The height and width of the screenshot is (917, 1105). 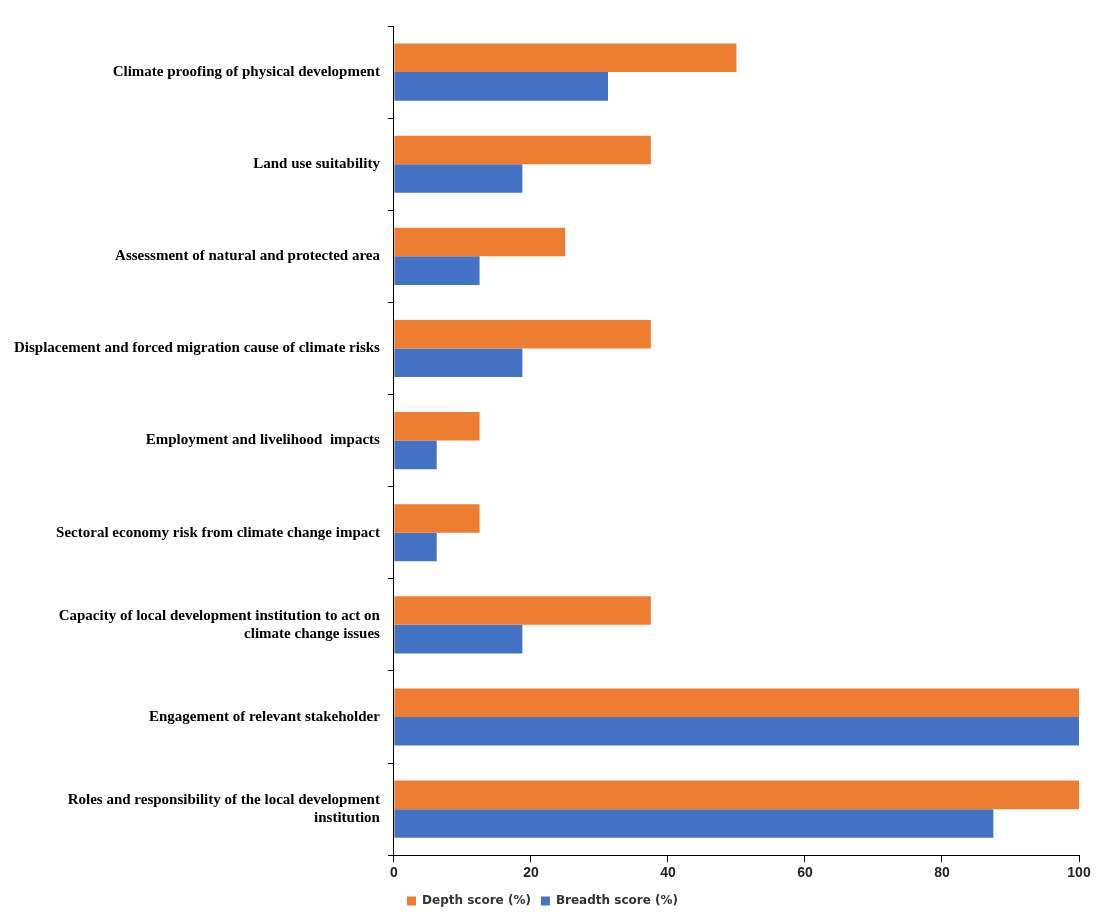 What do you see at coordinates (805, 872) in the screenshot?
I see `x-tick-label: 60` at bounding box center [805, 872].